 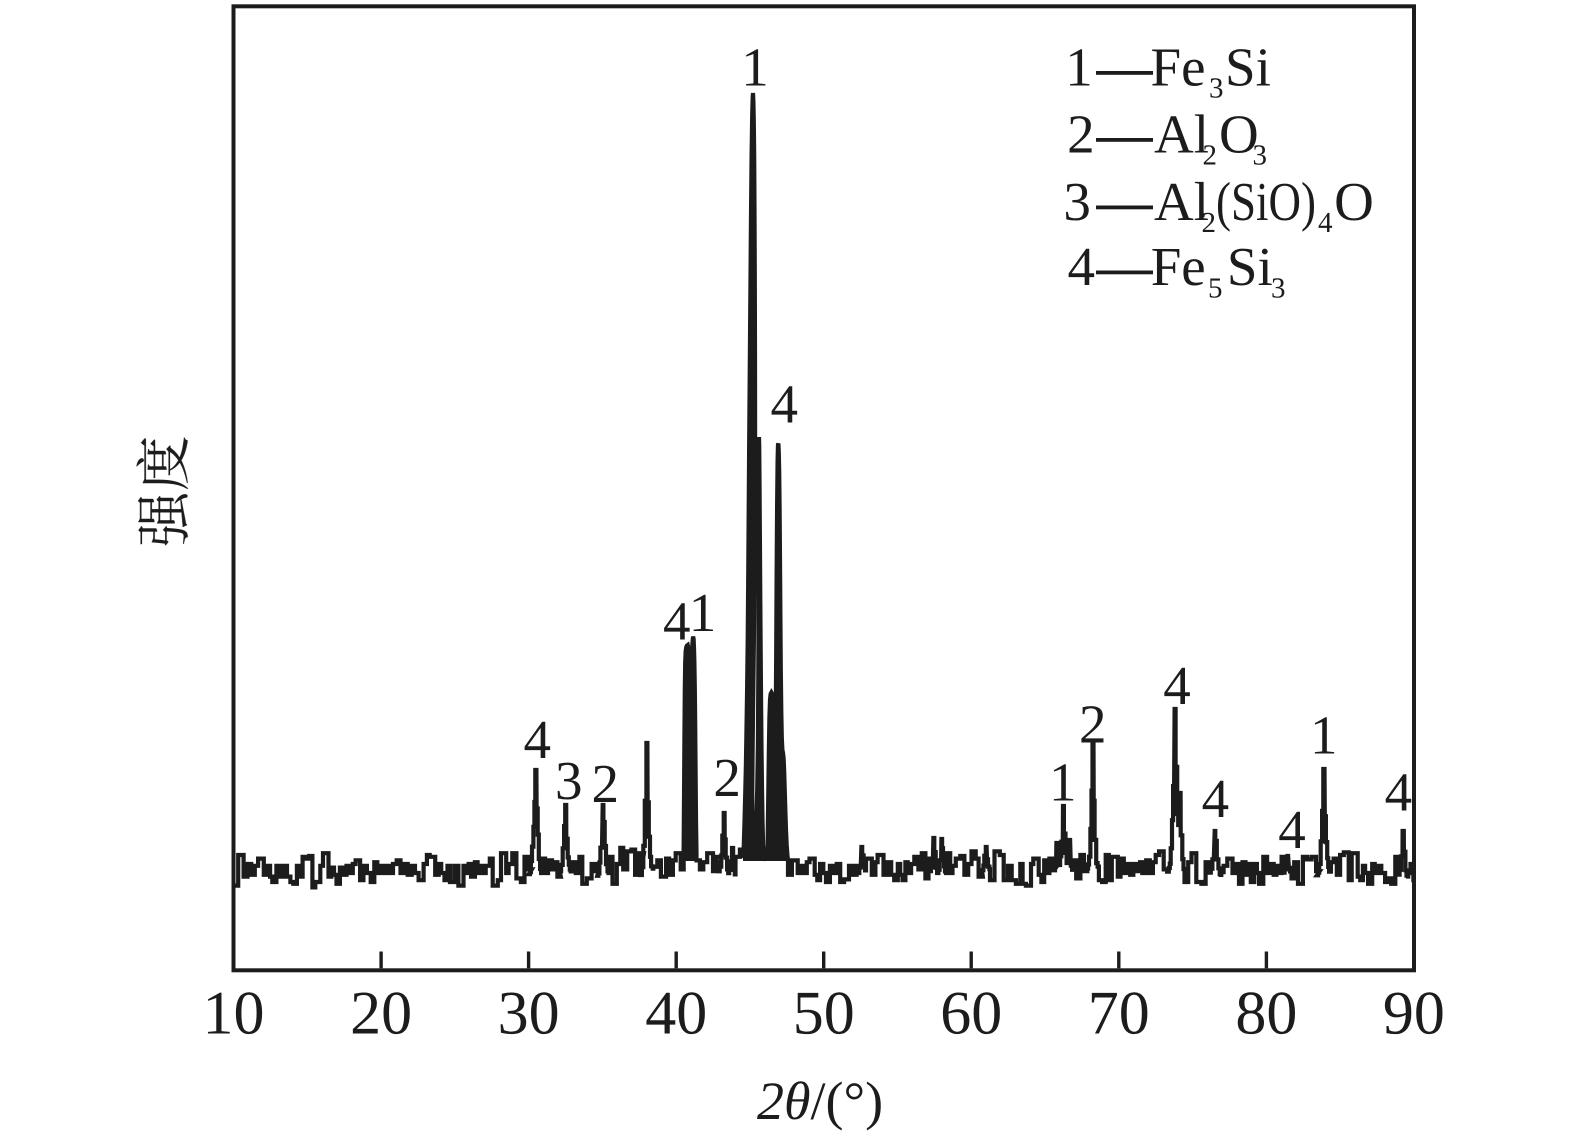 I want to click on svg-text: 80, so click(x=1266, y=1014).